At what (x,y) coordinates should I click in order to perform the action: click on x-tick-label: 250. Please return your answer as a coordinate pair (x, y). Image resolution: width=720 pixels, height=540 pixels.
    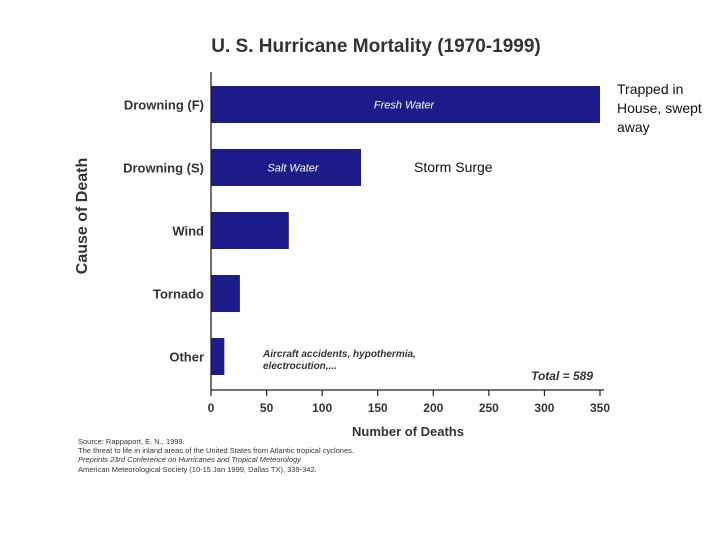
    Looking at the image, I should click on (489, 408).